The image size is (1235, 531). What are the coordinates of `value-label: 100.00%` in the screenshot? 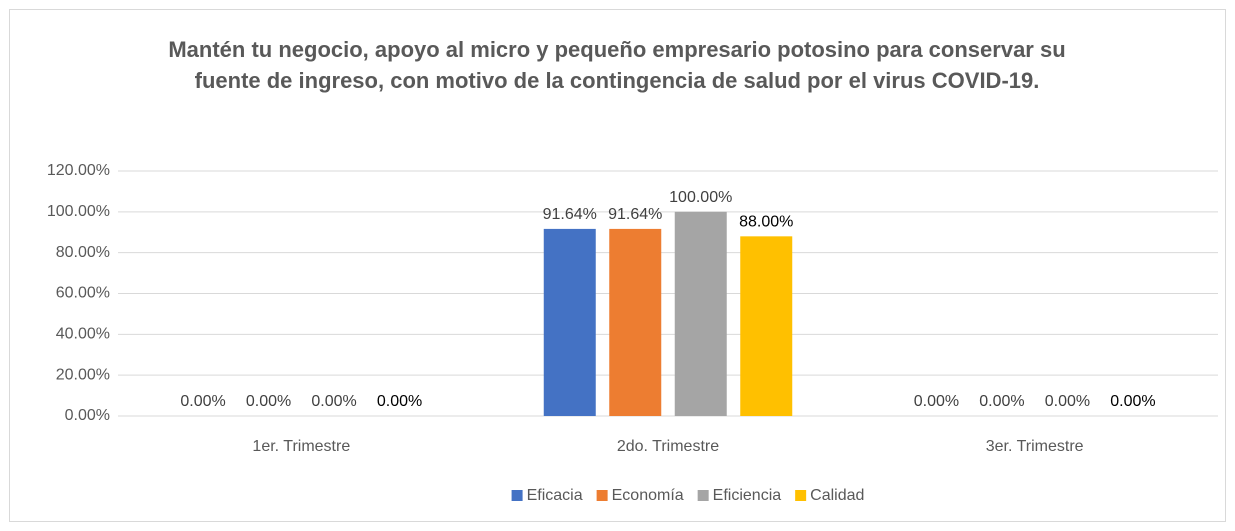 It's located at (700, 197).